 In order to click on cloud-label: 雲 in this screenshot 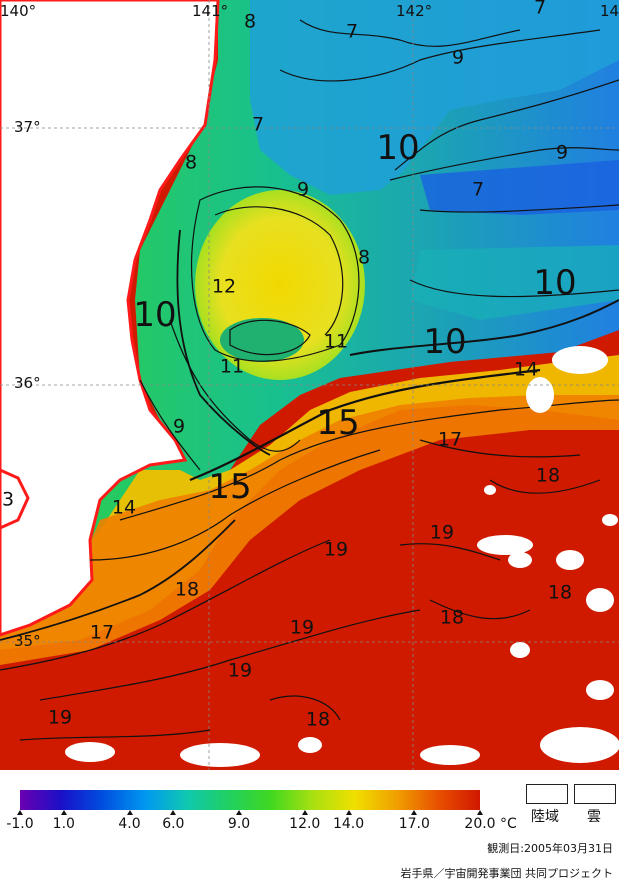, I will do `click(594, 817)`.